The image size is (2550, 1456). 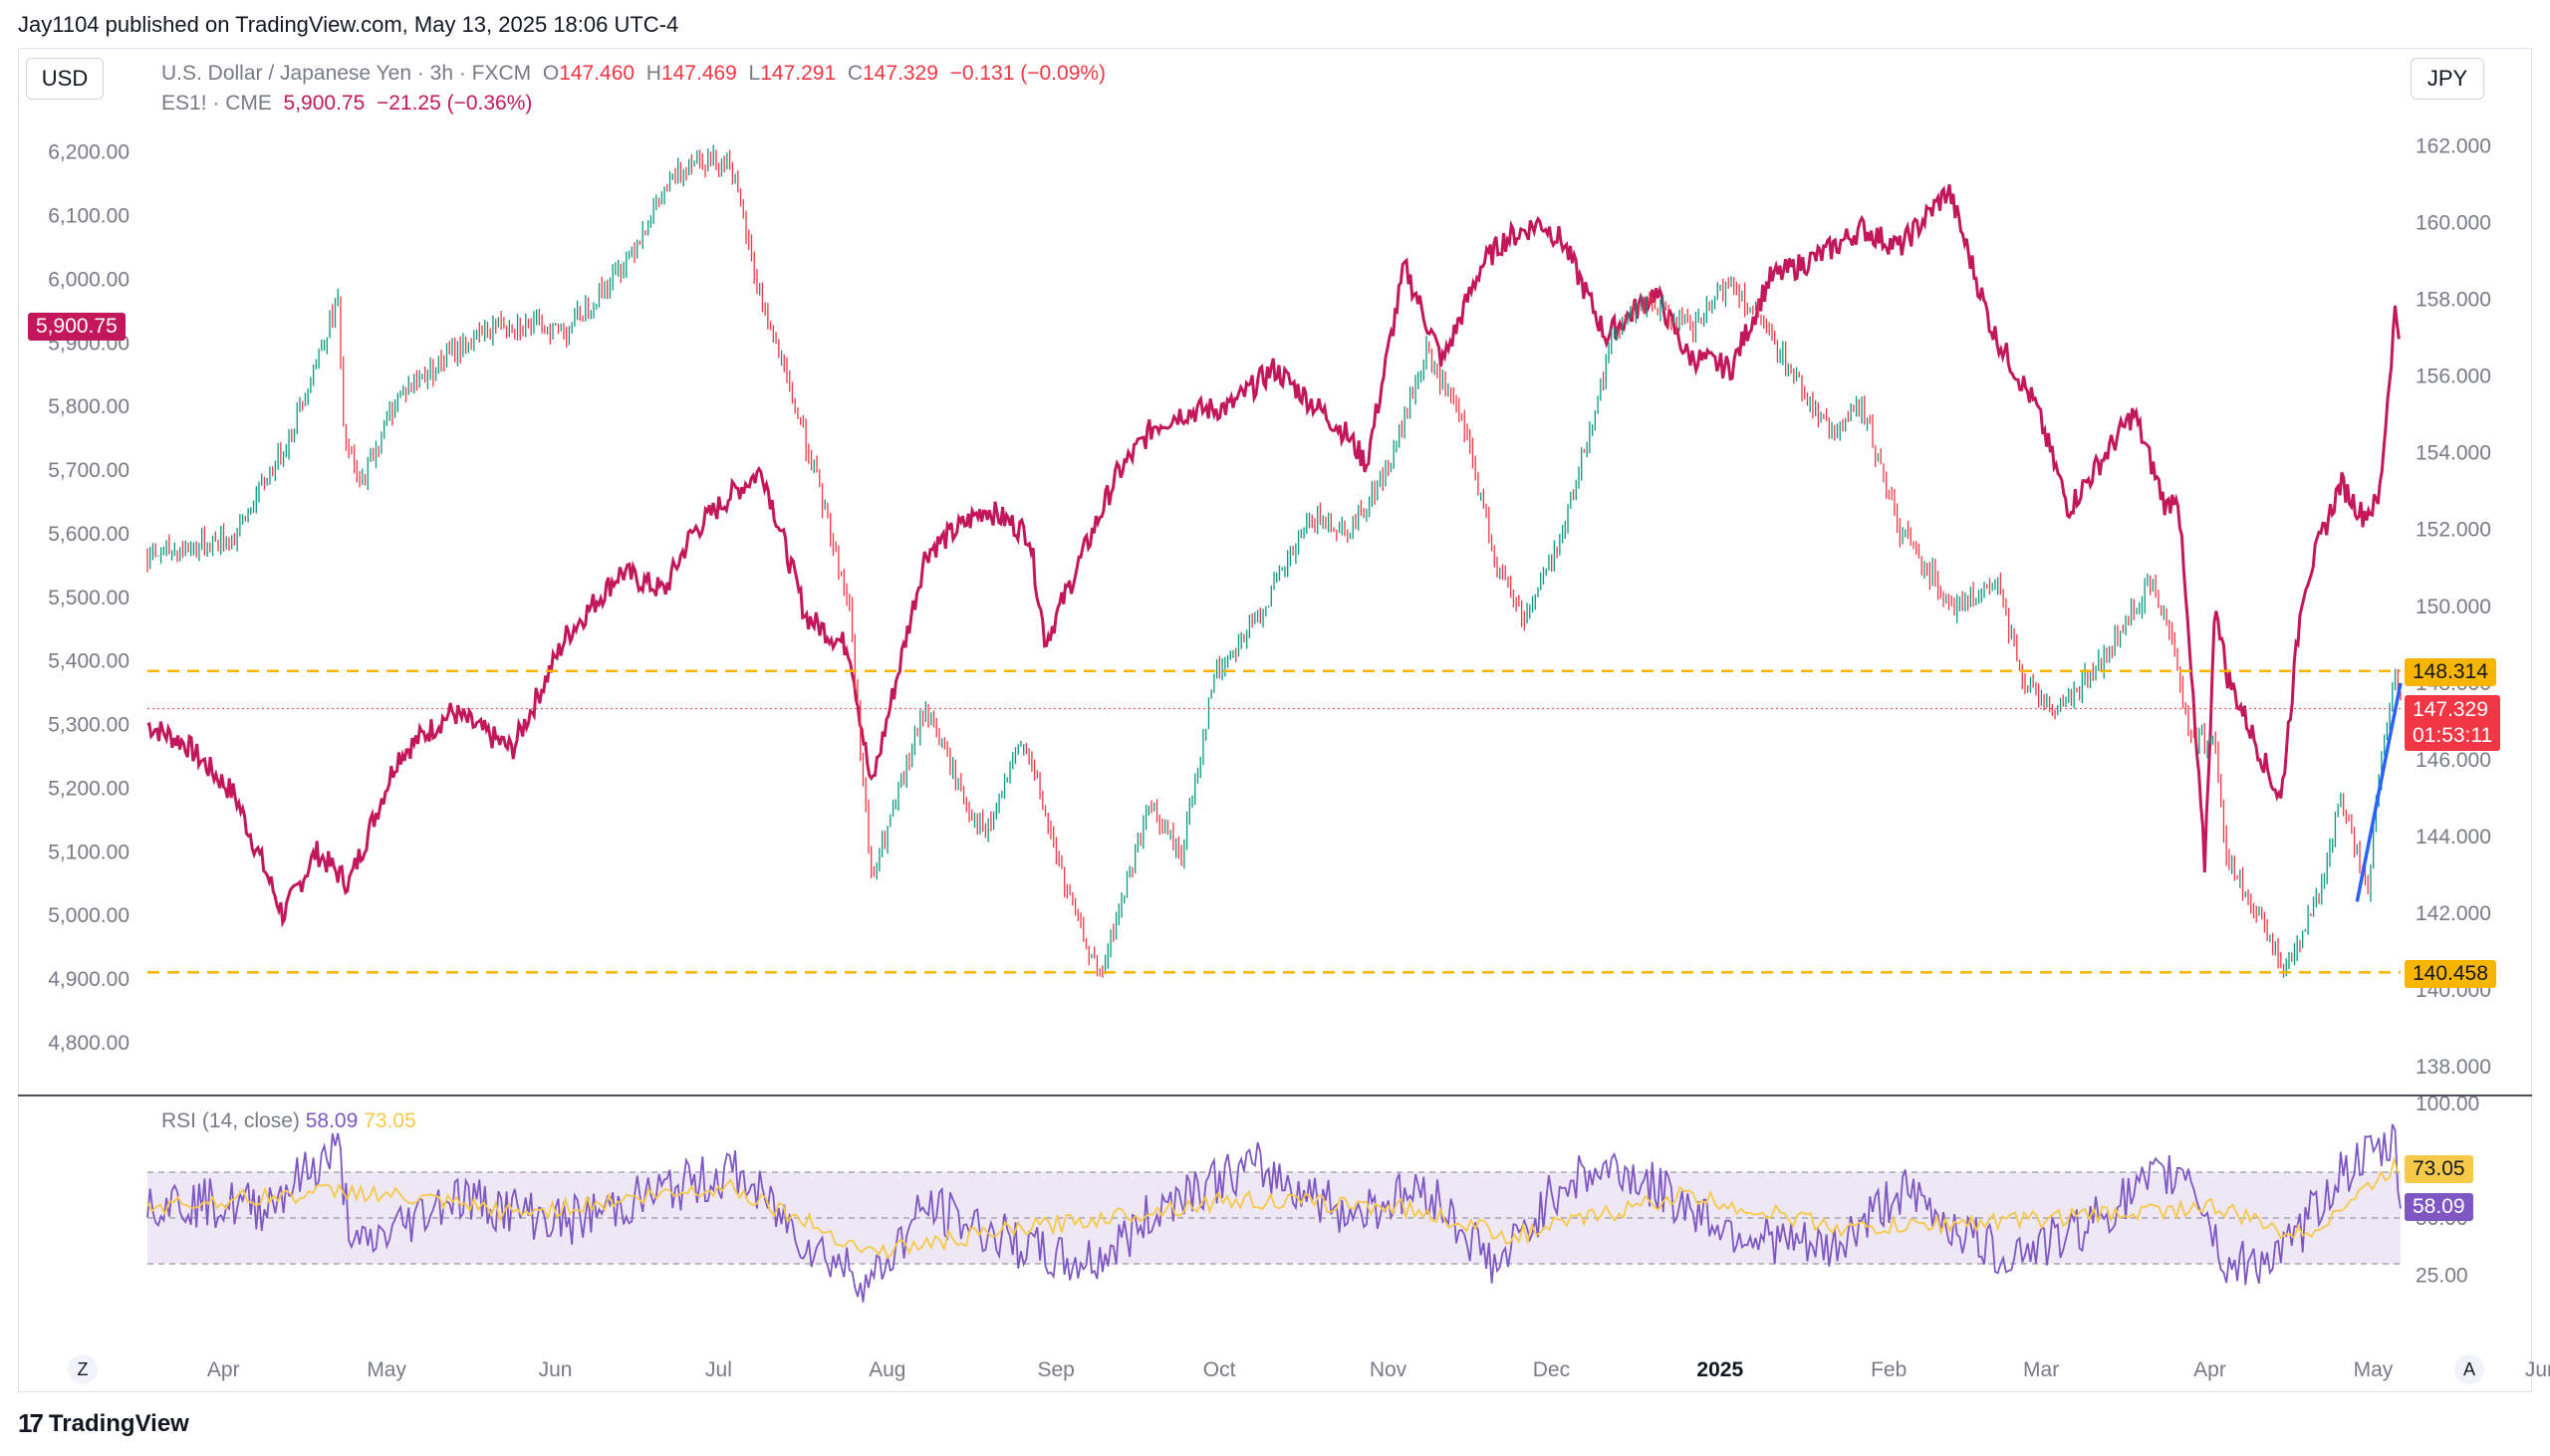 I want to click on last-price-value: 147.329, so click(x=2450, y=709).